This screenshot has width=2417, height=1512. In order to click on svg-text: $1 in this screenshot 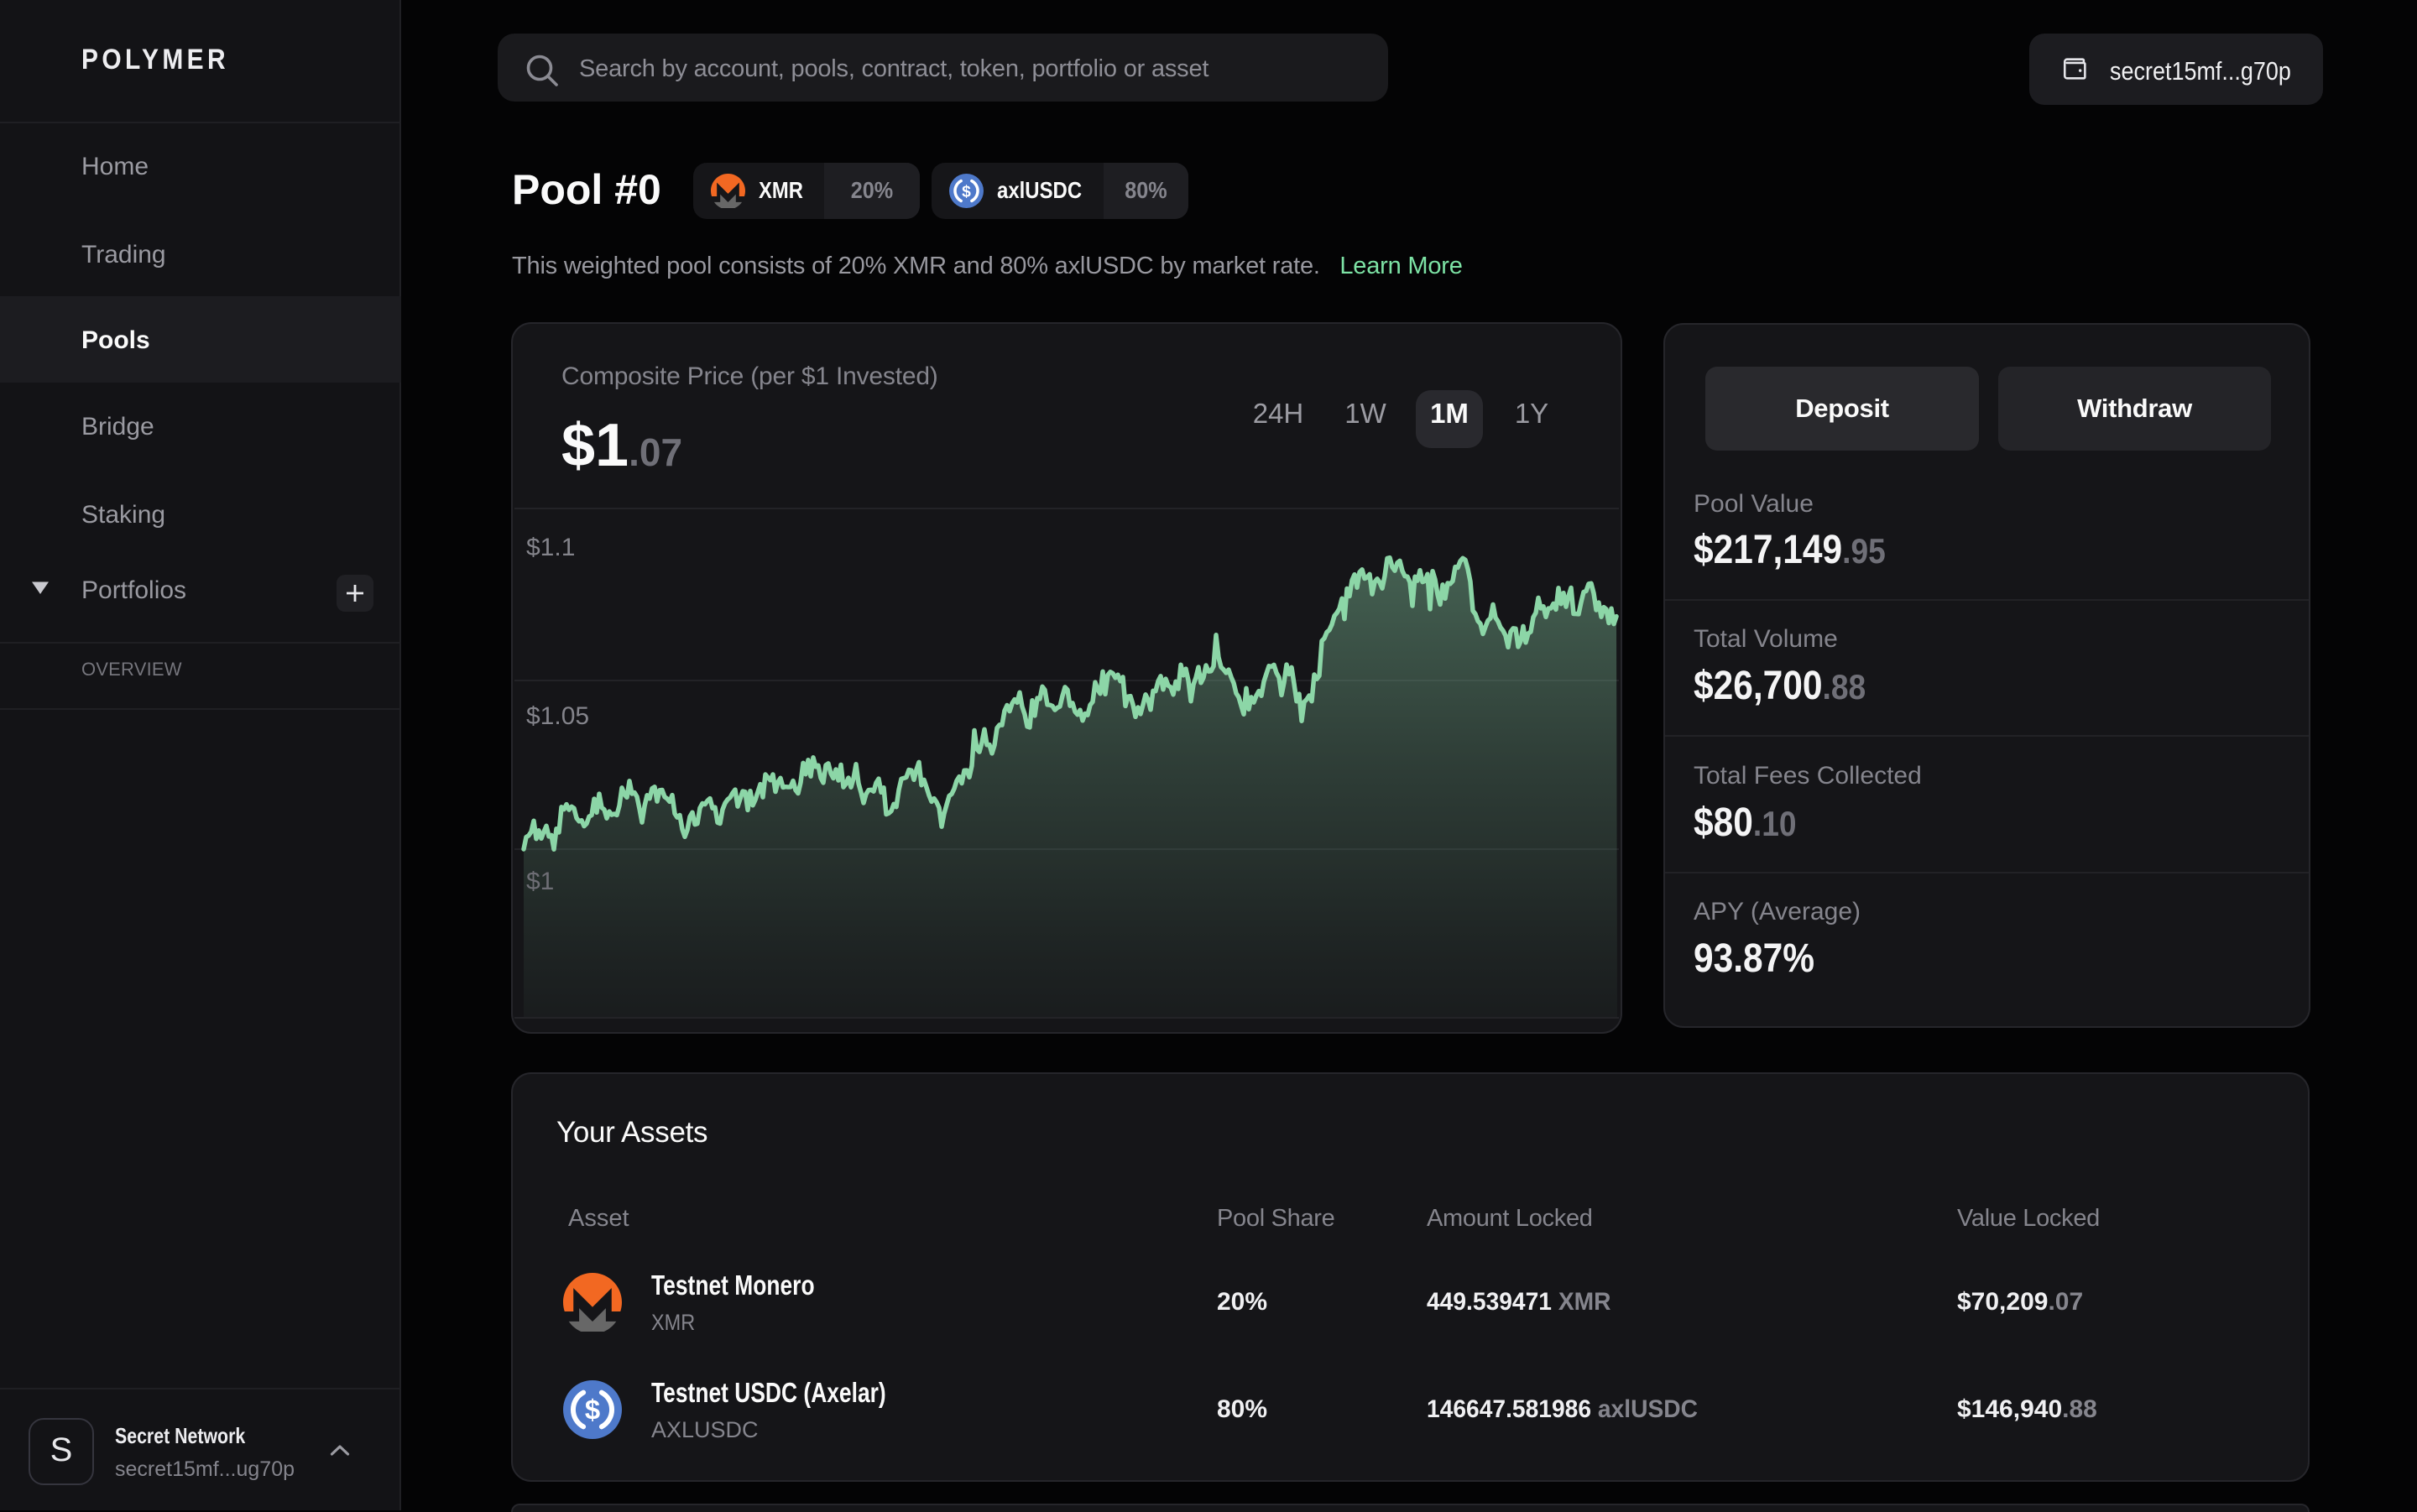, I will do `click(540, 882)`.